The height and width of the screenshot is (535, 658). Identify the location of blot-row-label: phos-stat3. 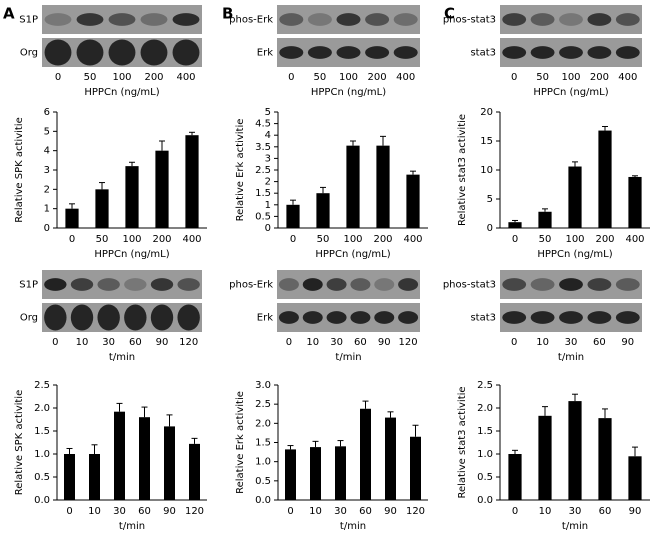
(469, 285).